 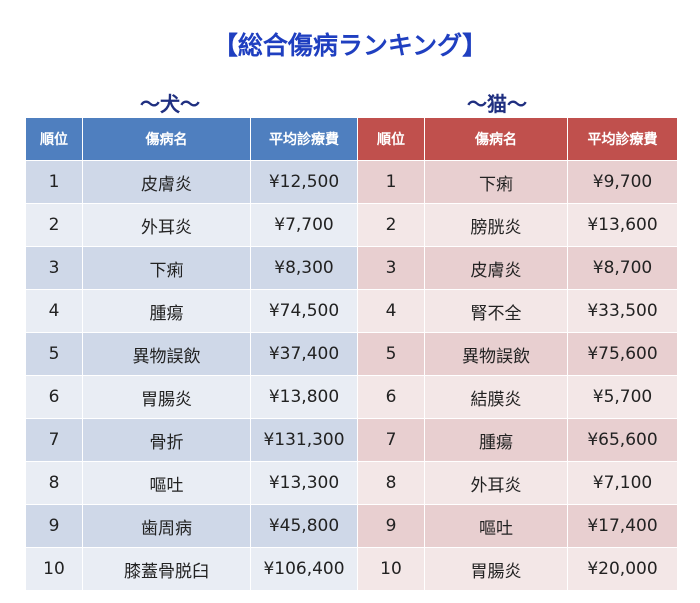 What do you see at coordinates (304, 397) in the screenshot?
I see `cost: ¥13,800` at bounding box center [304, 397].